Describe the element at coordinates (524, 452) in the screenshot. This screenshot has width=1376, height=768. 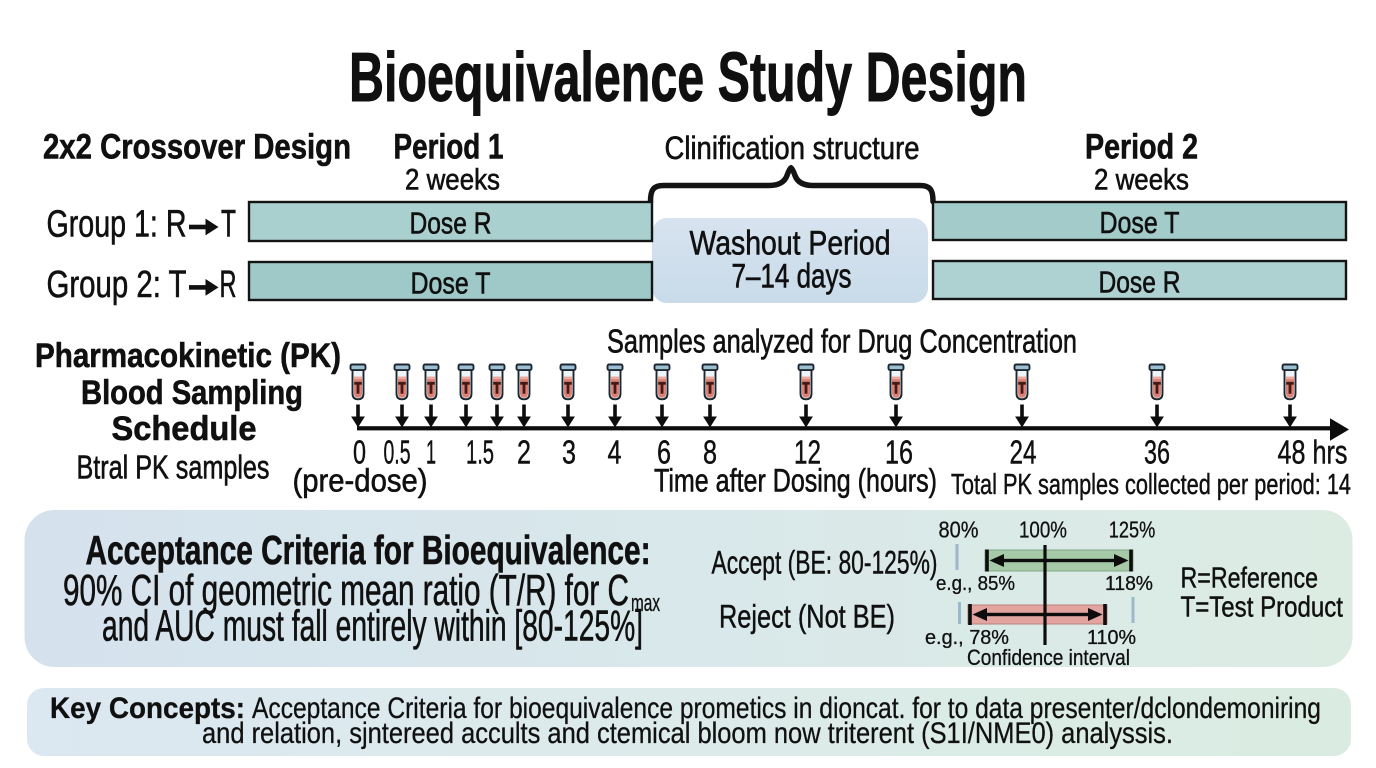
I see `svg-text: 2` at that location.